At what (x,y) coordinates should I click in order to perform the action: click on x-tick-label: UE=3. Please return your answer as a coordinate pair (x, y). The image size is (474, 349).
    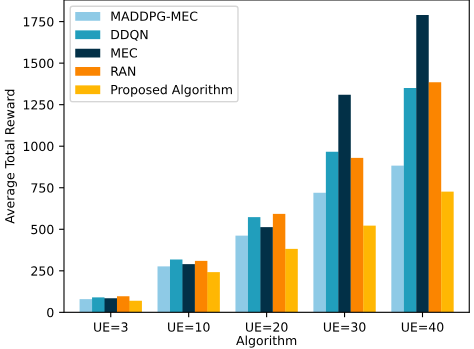
    Looking at the image, I should click on (111, 327).